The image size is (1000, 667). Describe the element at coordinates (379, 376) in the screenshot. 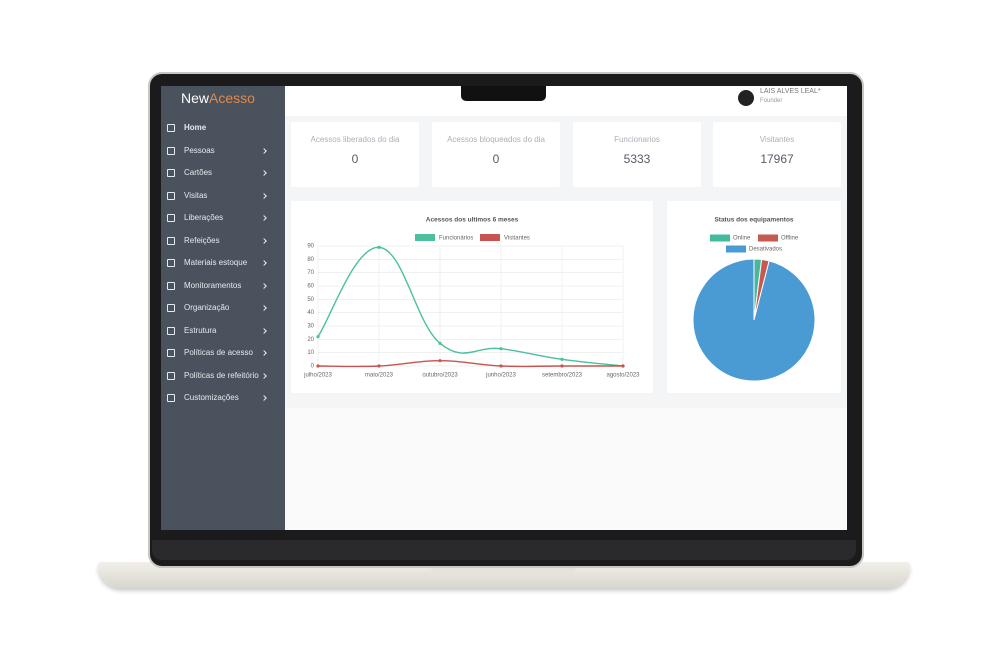

I see `x-tick-label: maio/2023` at that location.